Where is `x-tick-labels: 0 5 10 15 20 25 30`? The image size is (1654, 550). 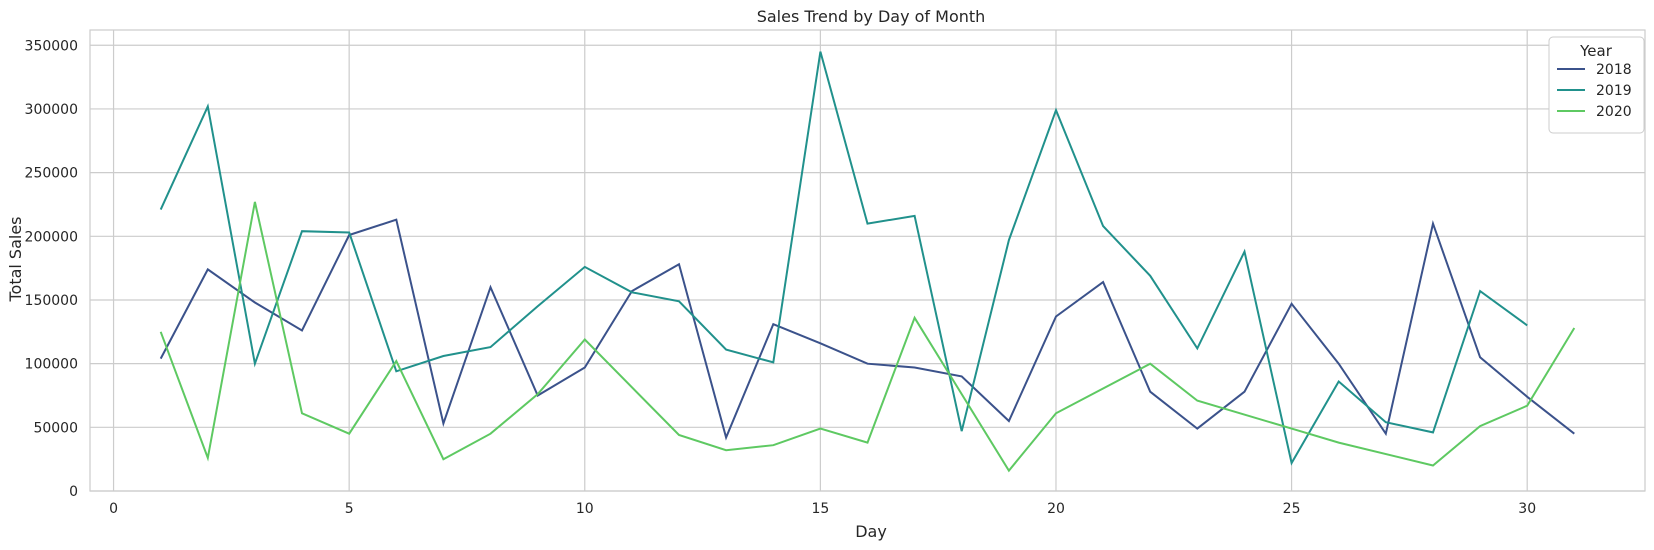
x-tick-labels: 0 5 10 15 20 25 30 is located at coordinates (822, 509).